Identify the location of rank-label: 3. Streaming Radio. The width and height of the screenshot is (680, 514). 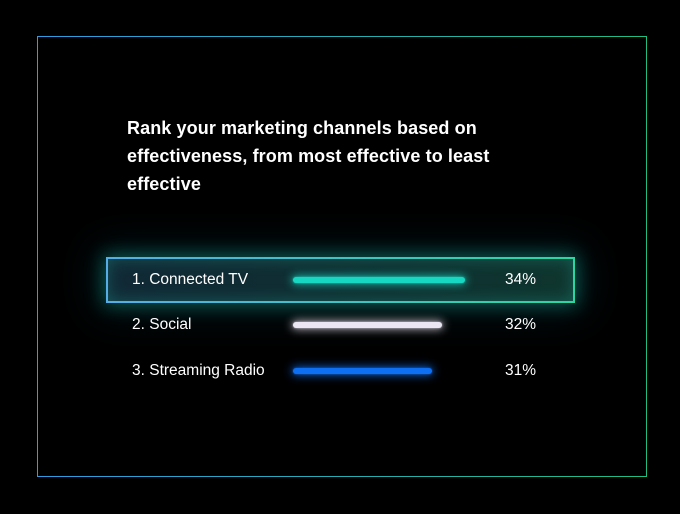
(198, 370).